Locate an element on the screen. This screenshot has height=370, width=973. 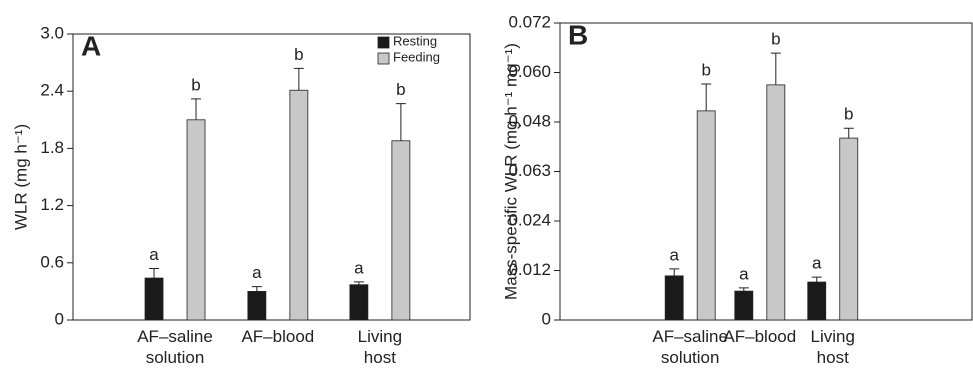
y-tick-label: 0.6 is located at coordinates (52, 261).